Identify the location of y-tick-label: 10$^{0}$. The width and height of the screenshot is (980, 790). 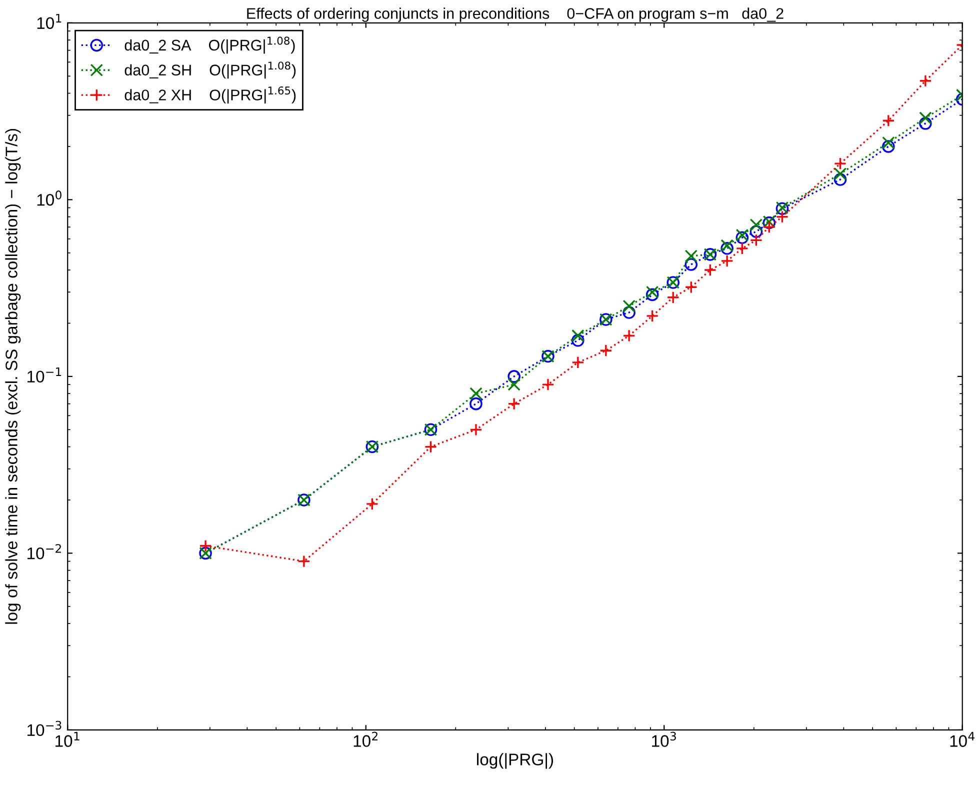
(49, 198).